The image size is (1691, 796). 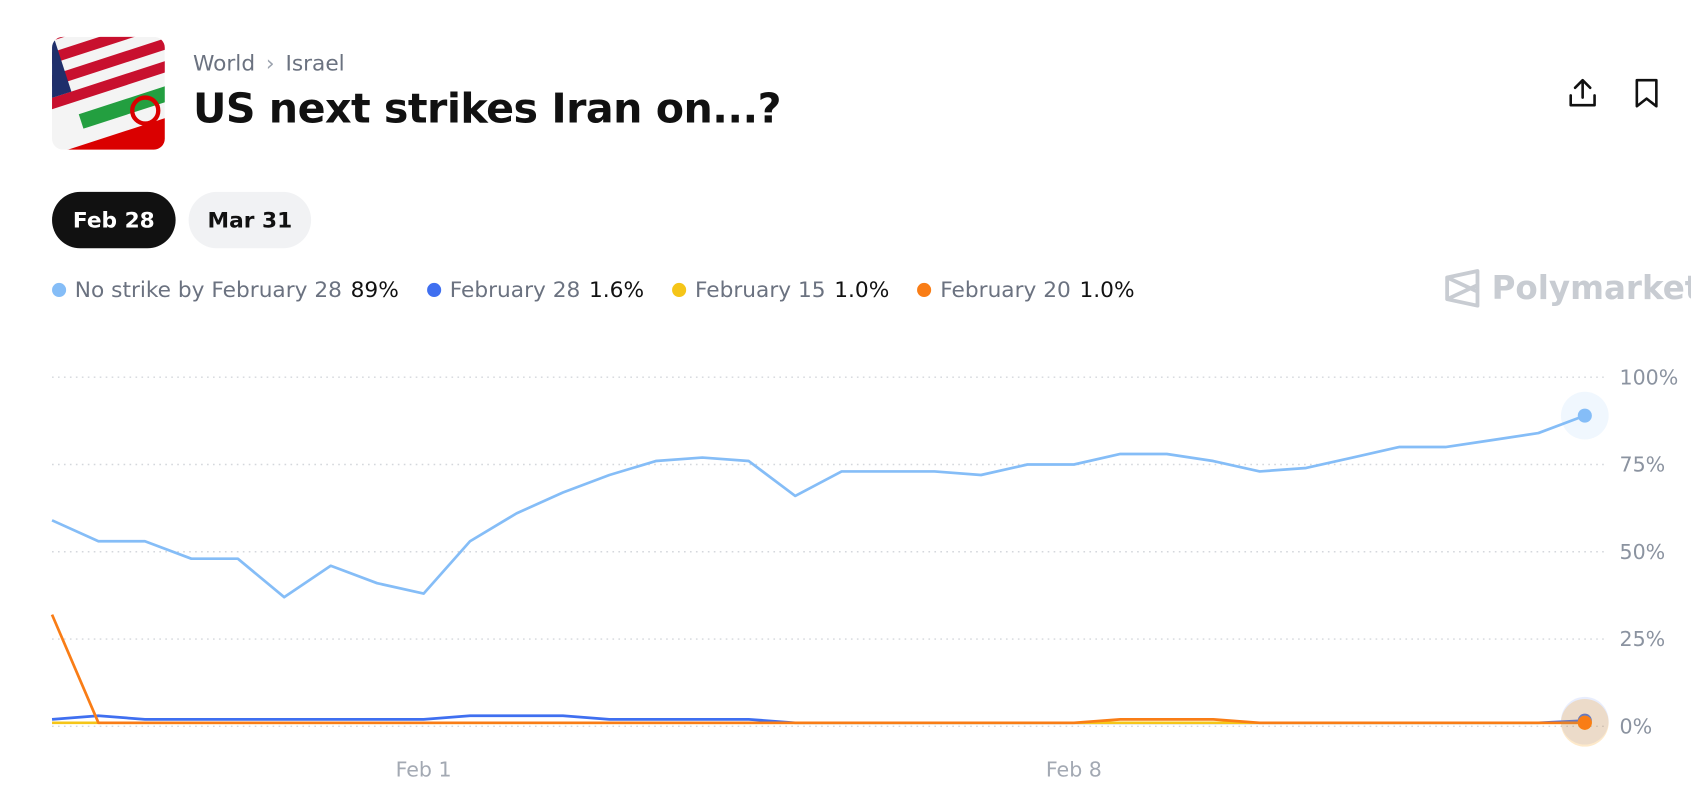 What do you see at coordinates (268, 62) in the screenshot?
I see `breadcrumb: World › Israel` at bounding box center [268, 62].